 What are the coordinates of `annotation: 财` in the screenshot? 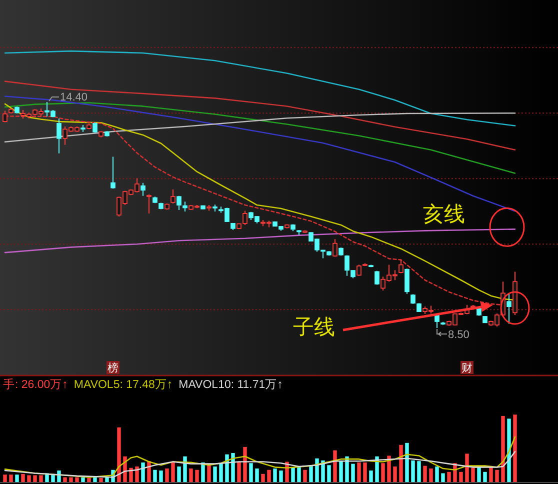 It's located at (467, 367).